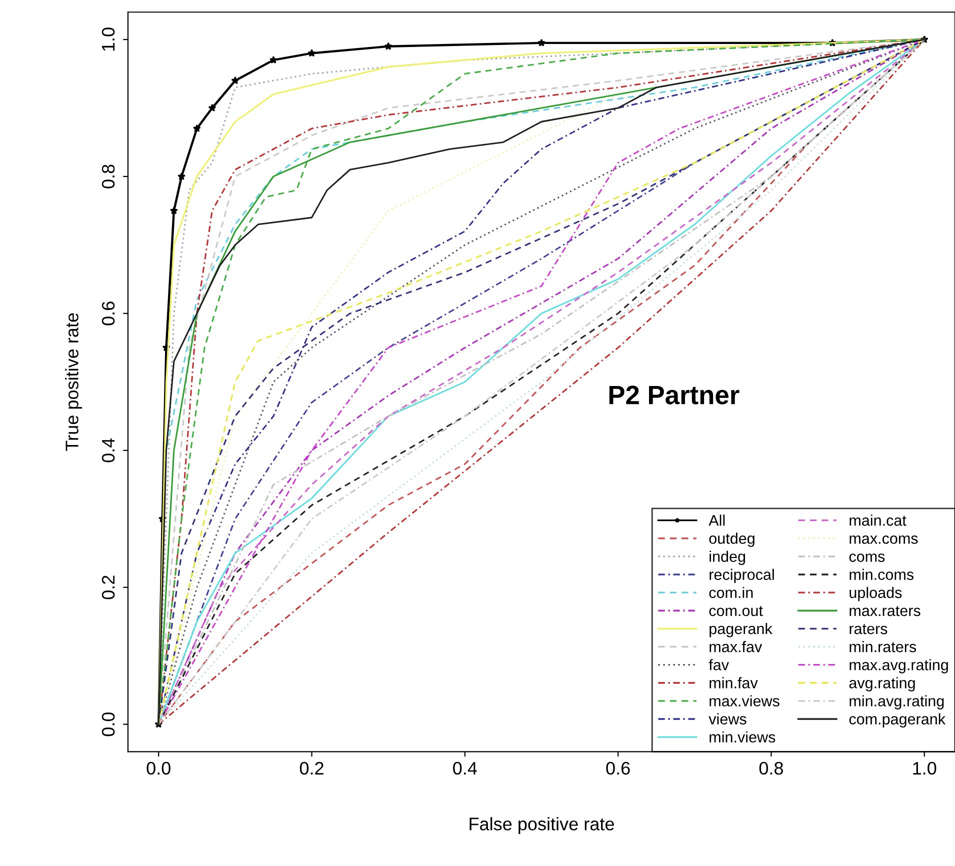  I want to click on legend-label: min.views, so click(743, 737).